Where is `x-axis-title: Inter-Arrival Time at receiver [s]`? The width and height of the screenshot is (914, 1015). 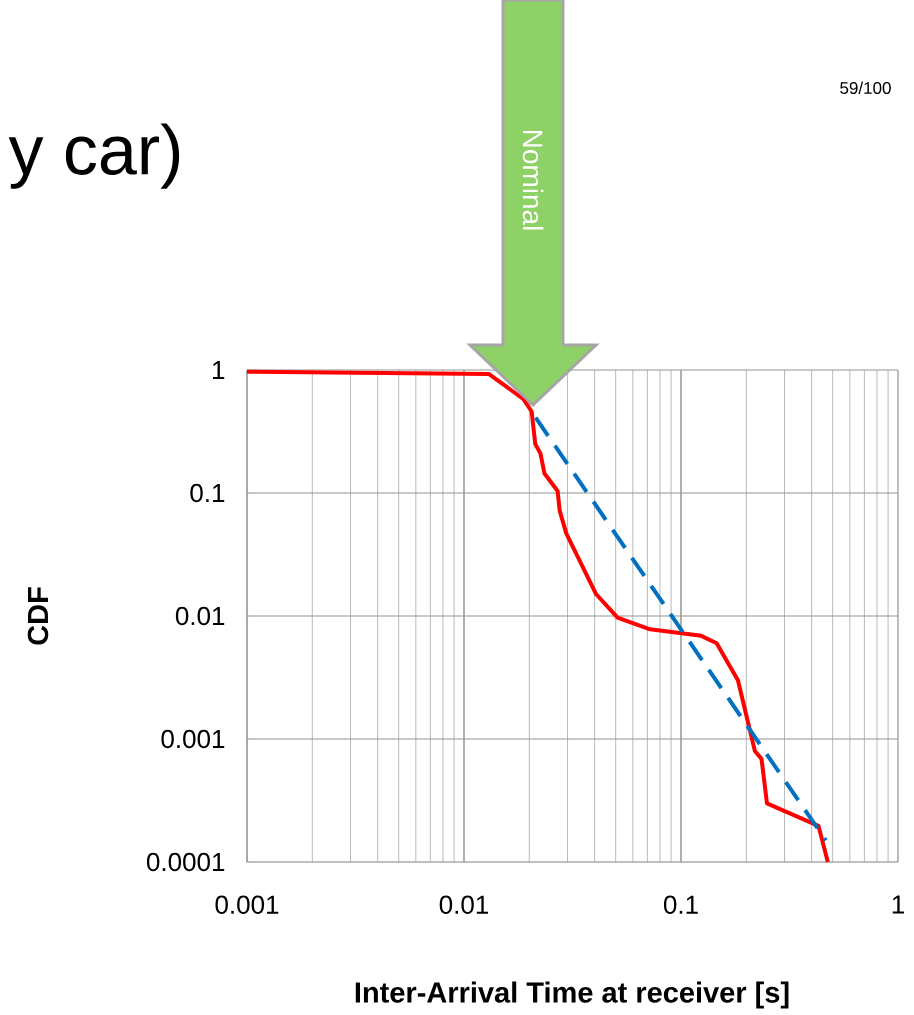
x-axis-title: Inter-Arrival Time at receiver [s] is located at coordinates (572, 995).